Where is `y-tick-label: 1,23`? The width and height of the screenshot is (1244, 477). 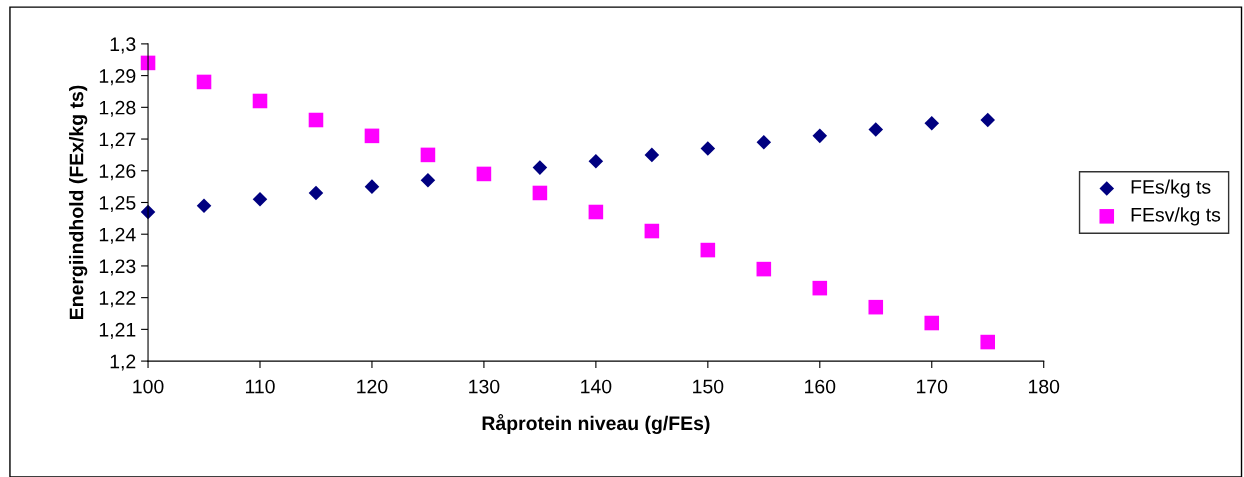 y-tick-label: 1,23 is located at coordinates (117, 267).